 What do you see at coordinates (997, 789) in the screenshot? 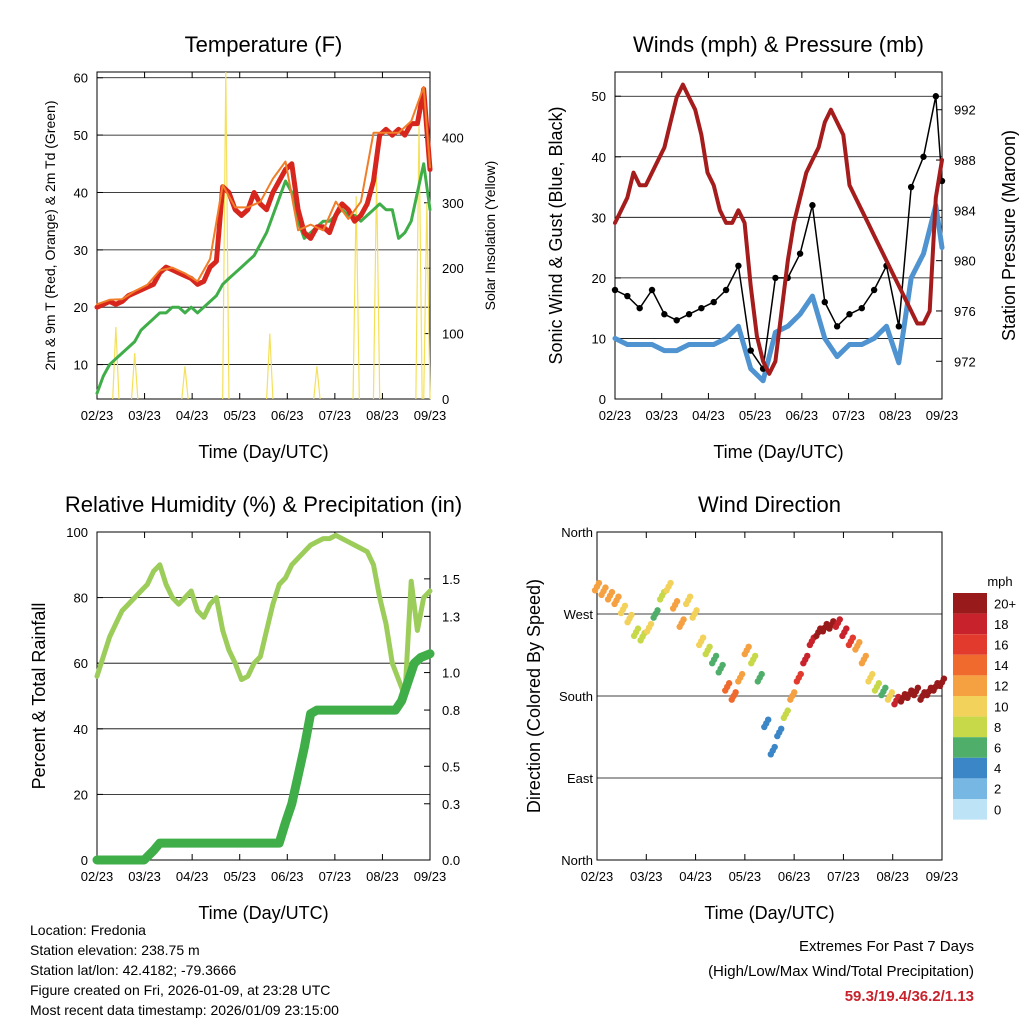
I see `legend-label: 2` at bounding box center [997, 789].